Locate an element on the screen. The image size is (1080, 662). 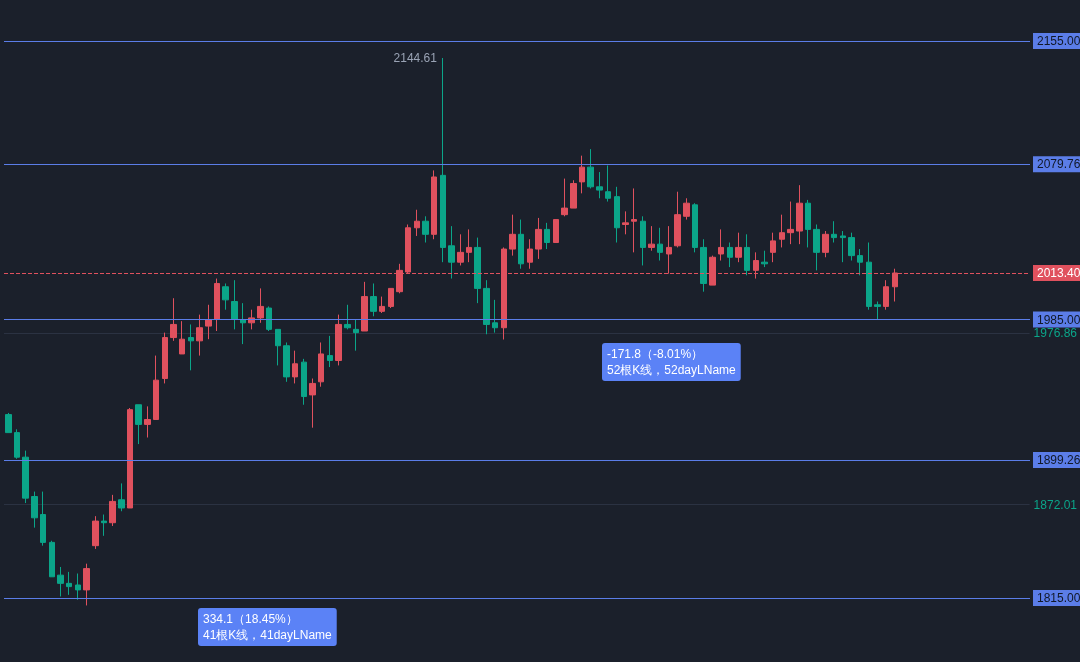
y-tick-label: 1872.01 is located at coordinates (1055, 504).